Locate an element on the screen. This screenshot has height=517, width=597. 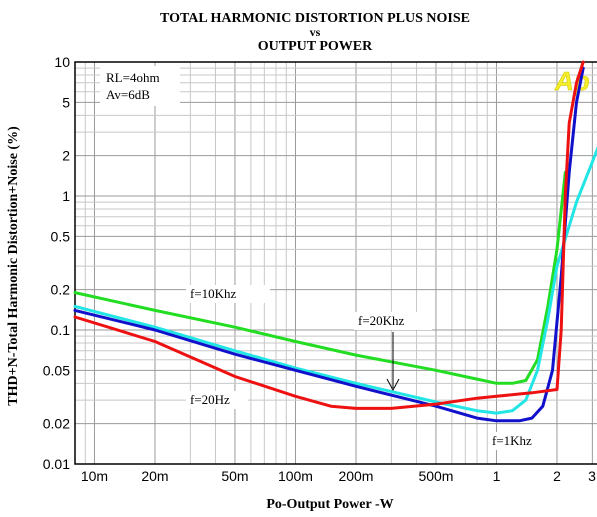
x-tick-label: 50m is located at coordinates (234, 476).